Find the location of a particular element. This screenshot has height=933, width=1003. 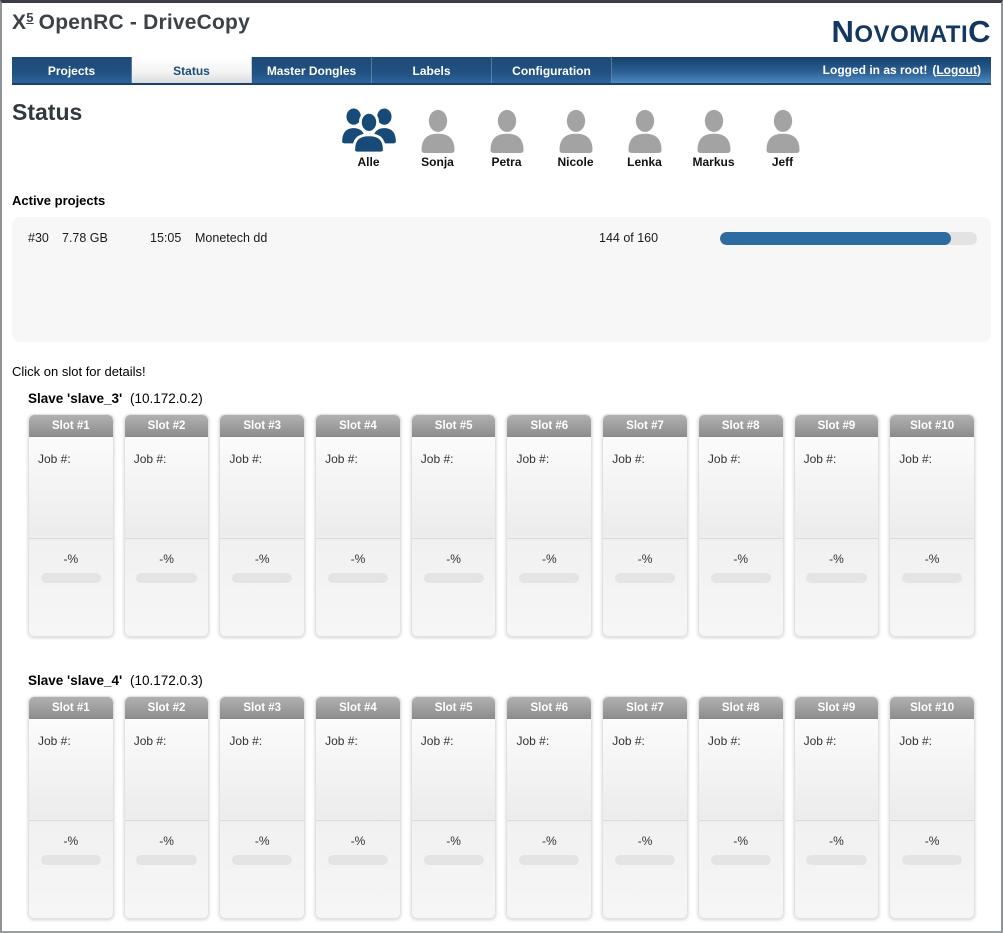

app-header: X5 OpenRC - DriveCopy NOVOMATIC is located at coordinates (501, 28).